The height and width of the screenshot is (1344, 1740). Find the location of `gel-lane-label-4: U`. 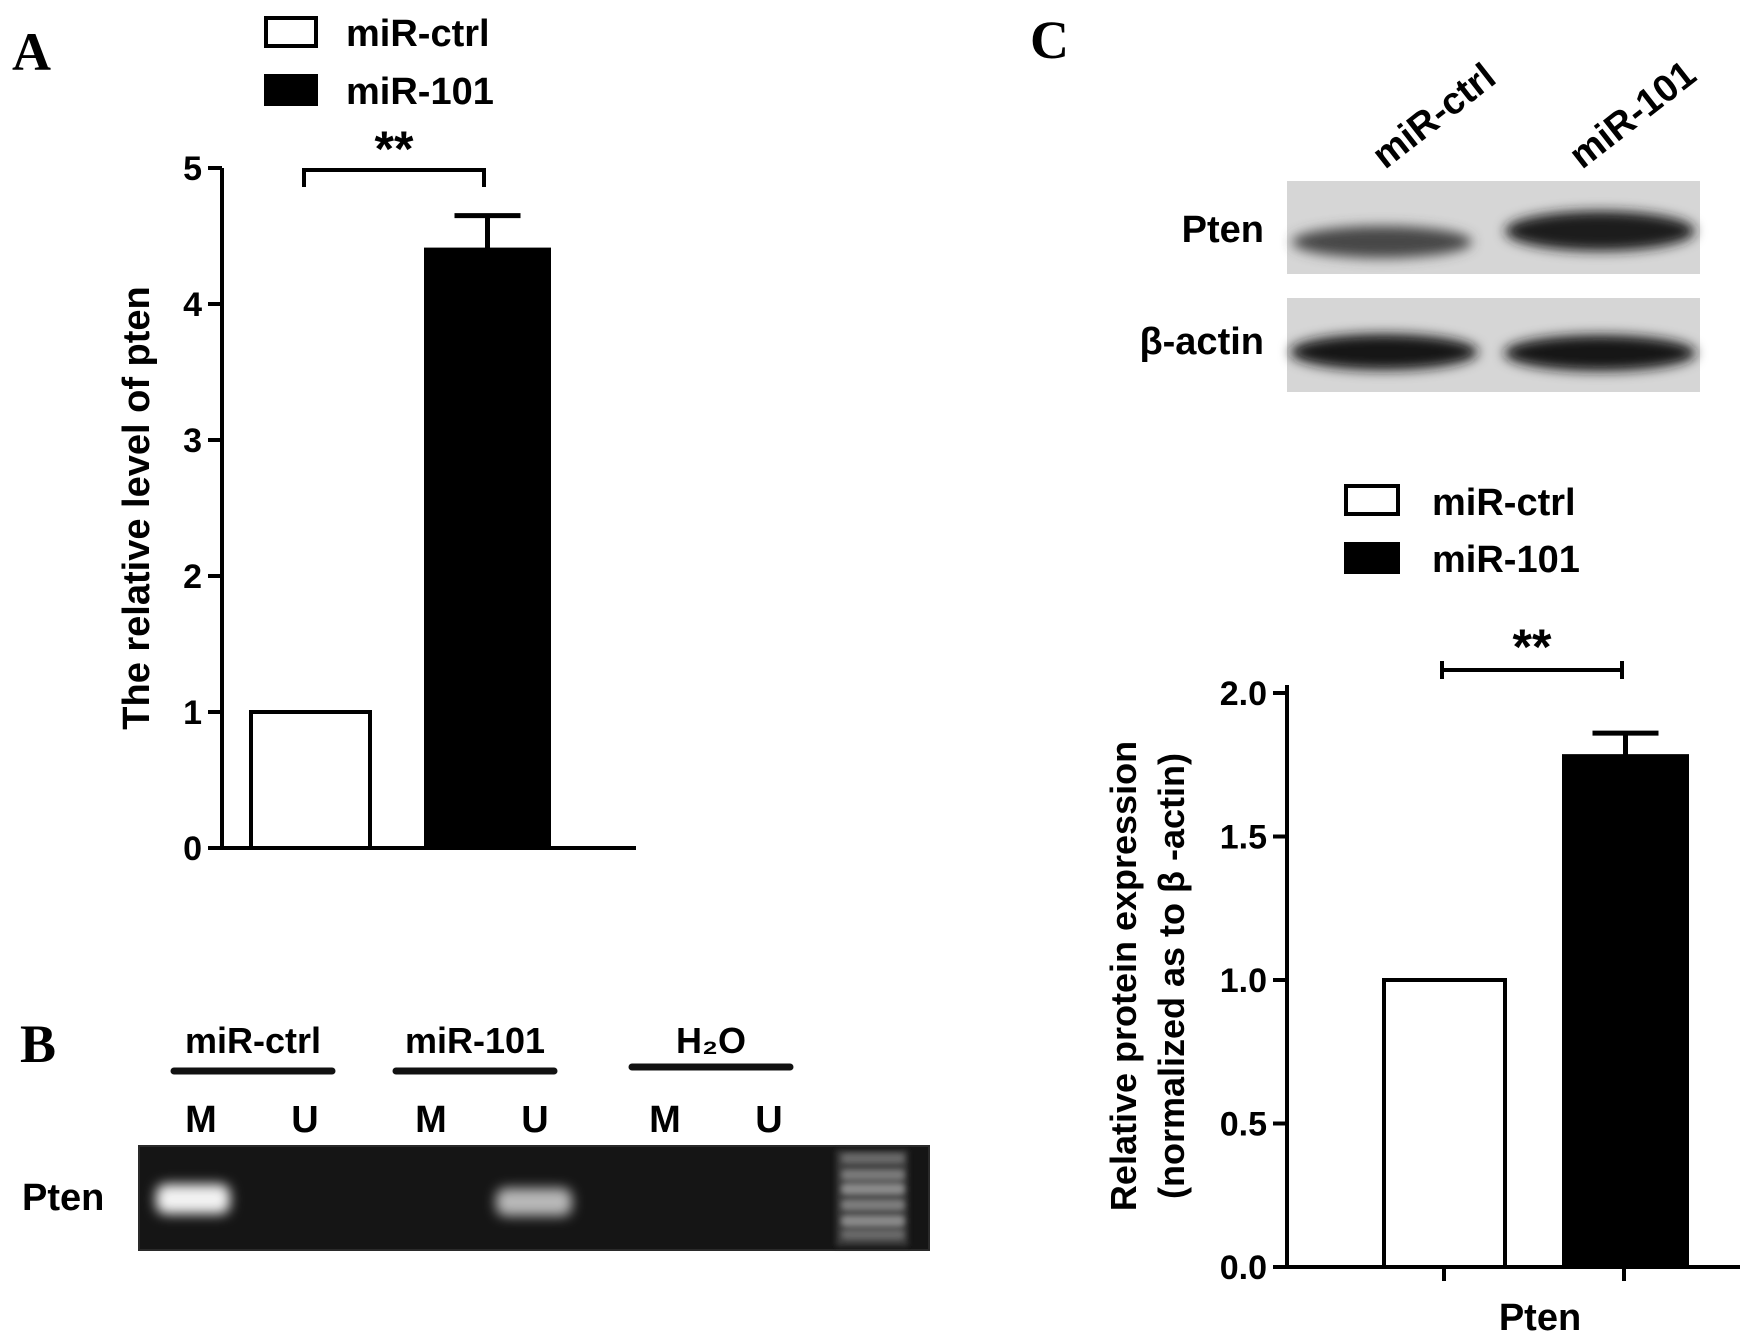

gel-lane-label-4: U is located at coordinates (534, 1120).